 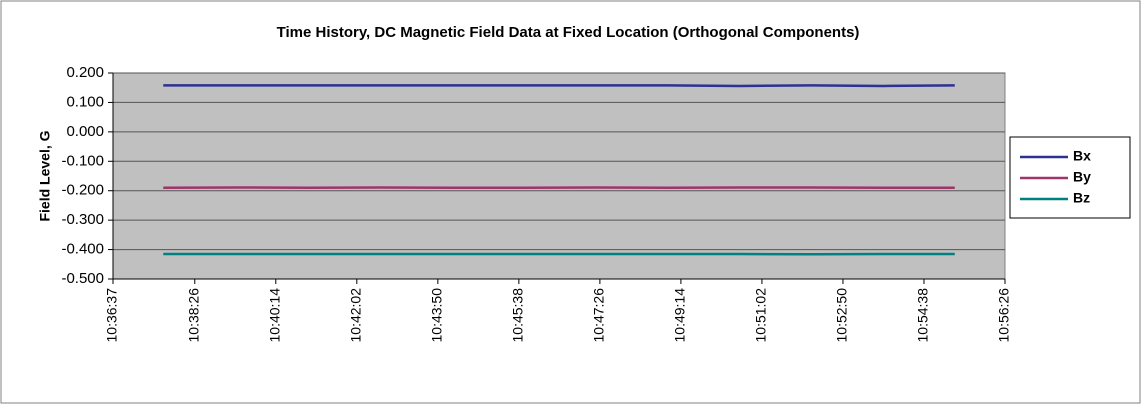 I want to click on x-tick-label: 10:56:26, so click(x=1004, y=315).